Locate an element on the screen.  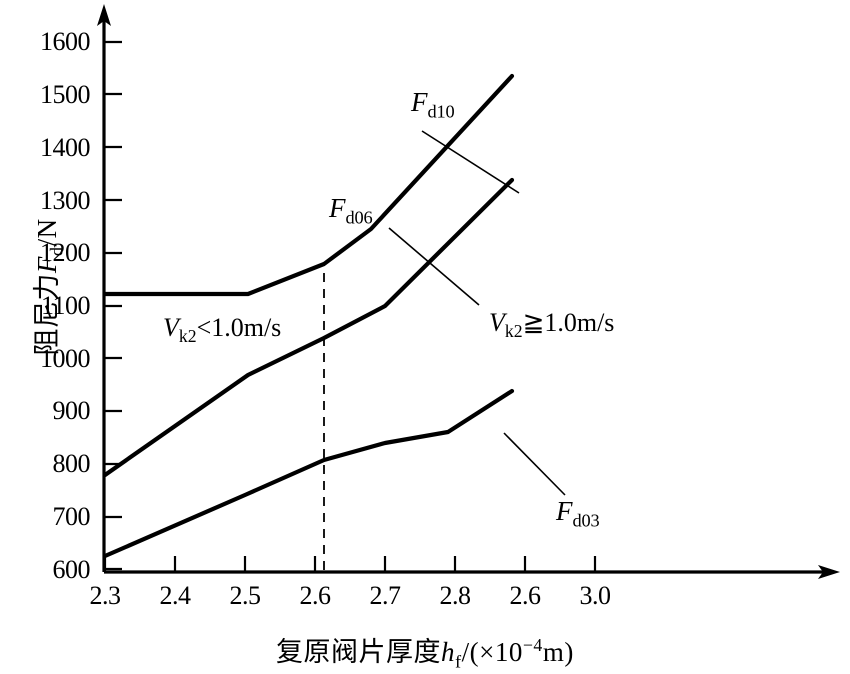
y-tick-label: 1400 is located at coordinates (65, 147).